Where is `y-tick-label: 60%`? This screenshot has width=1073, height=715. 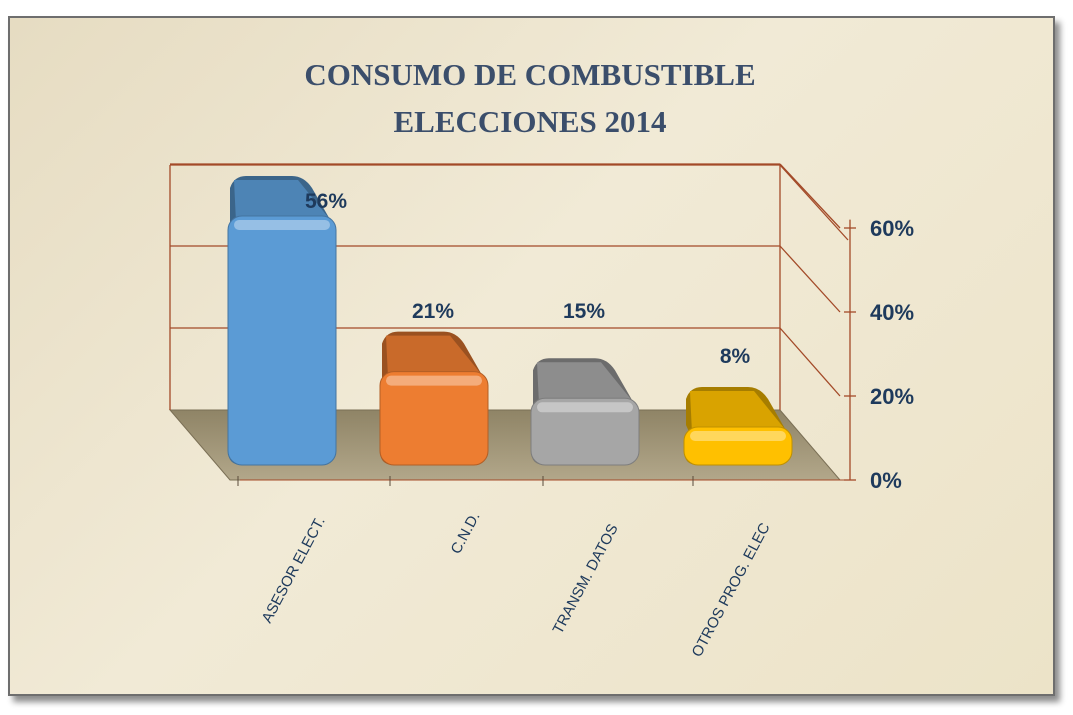
y-tick-label: 60% is located at coordinates (892, 228).